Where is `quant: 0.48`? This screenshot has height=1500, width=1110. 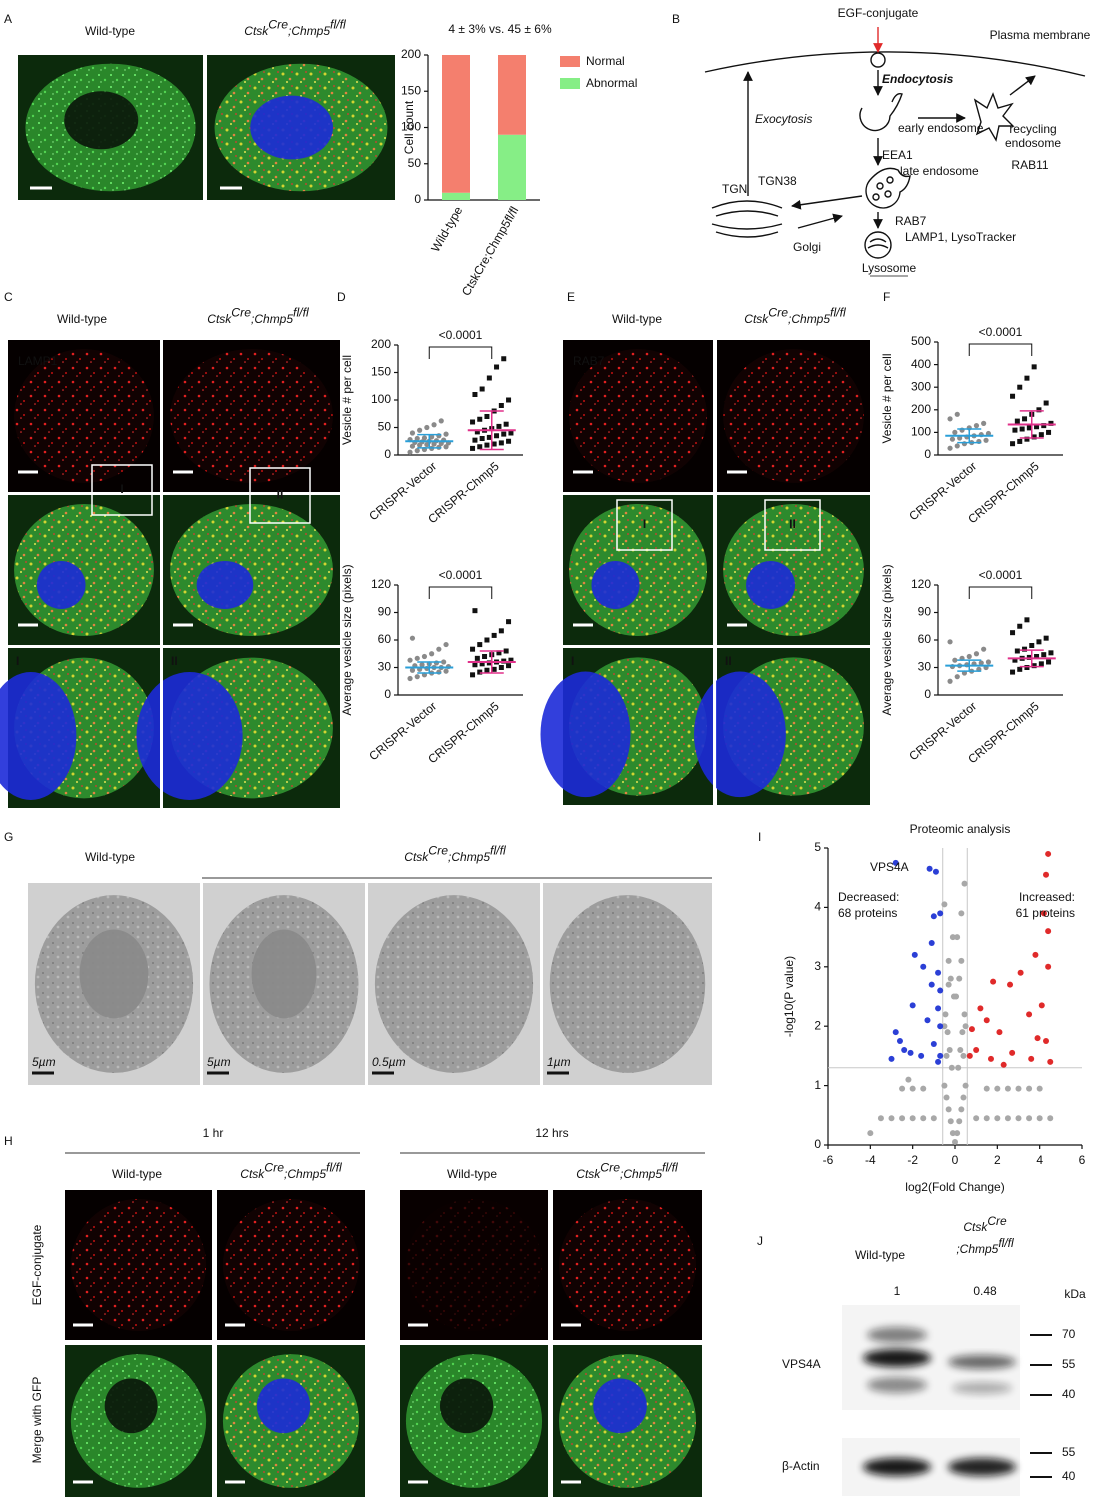 quant: 0.48 is located at coordinates (985, 1291).